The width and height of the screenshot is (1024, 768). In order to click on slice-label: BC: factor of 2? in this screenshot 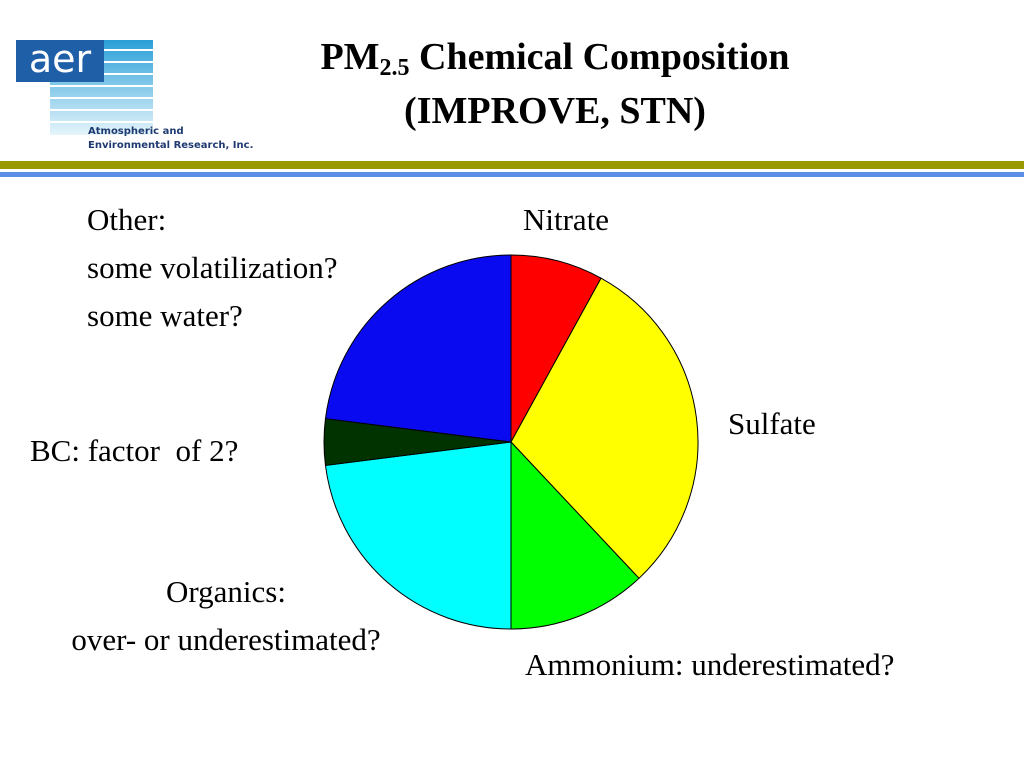, I will do `click(134, 450)`.